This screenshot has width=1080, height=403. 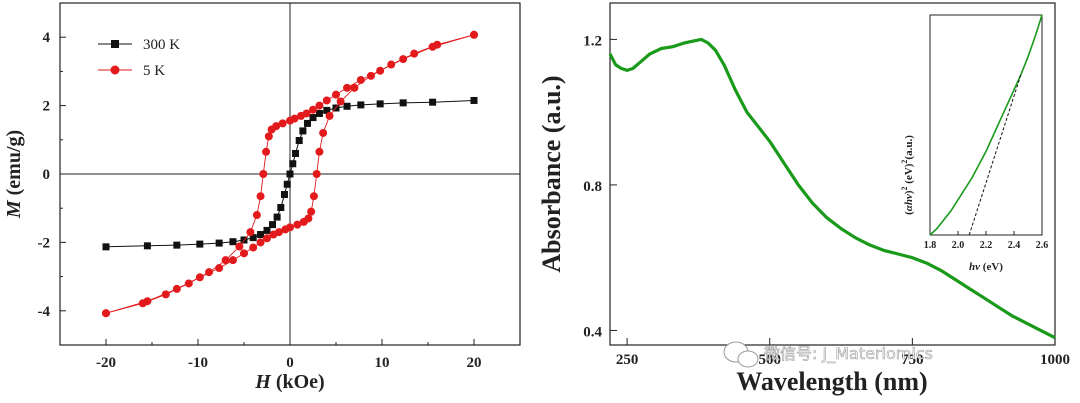 I want to click on inset-x-tick-label: 2.0, so click(x=958, y=245).